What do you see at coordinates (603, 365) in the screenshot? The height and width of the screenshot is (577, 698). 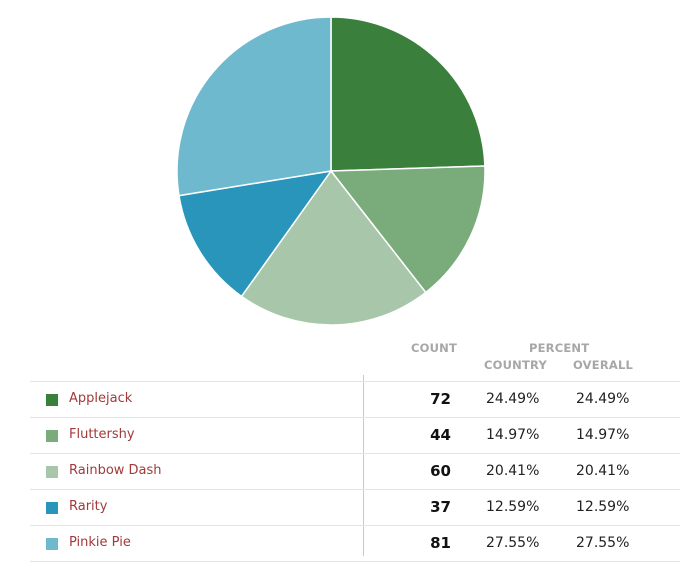 I see `overall-header: OVERALL` at bounding box center [603, 365].